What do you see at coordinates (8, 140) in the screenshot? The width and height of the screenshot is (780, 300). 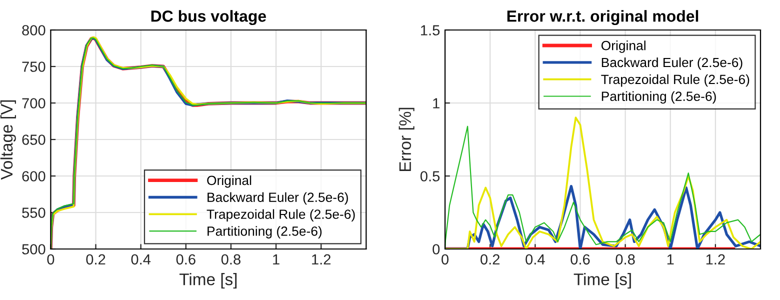 I see `y-axis-title: Voltage [V]` at bounding box center [8, 140].